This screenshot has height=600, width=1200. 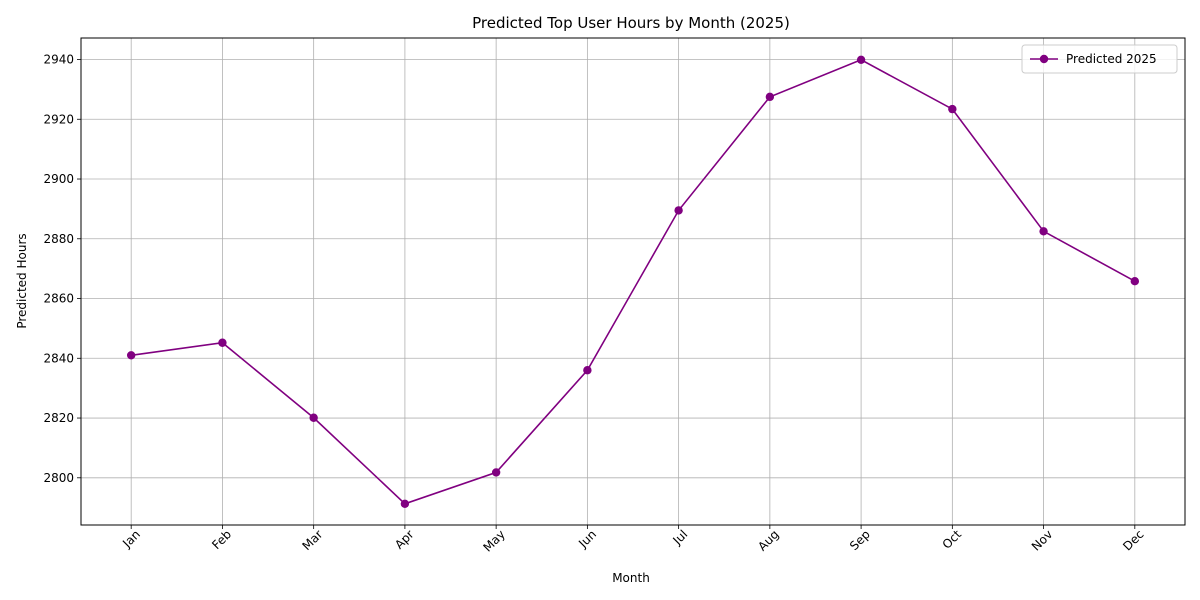 What do you see at coordinates (631, 23) in the screenshot?
I see `chart-title: Predicted Top User Hours by Month (2025)` at bounding box center [631, 23].